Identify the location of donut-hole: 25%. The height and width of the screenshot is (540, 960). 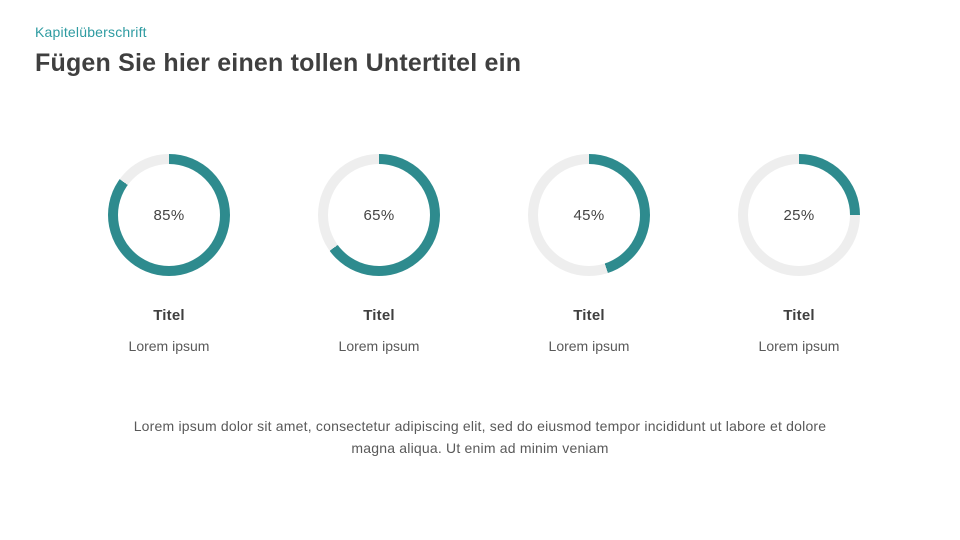
(799, 215).